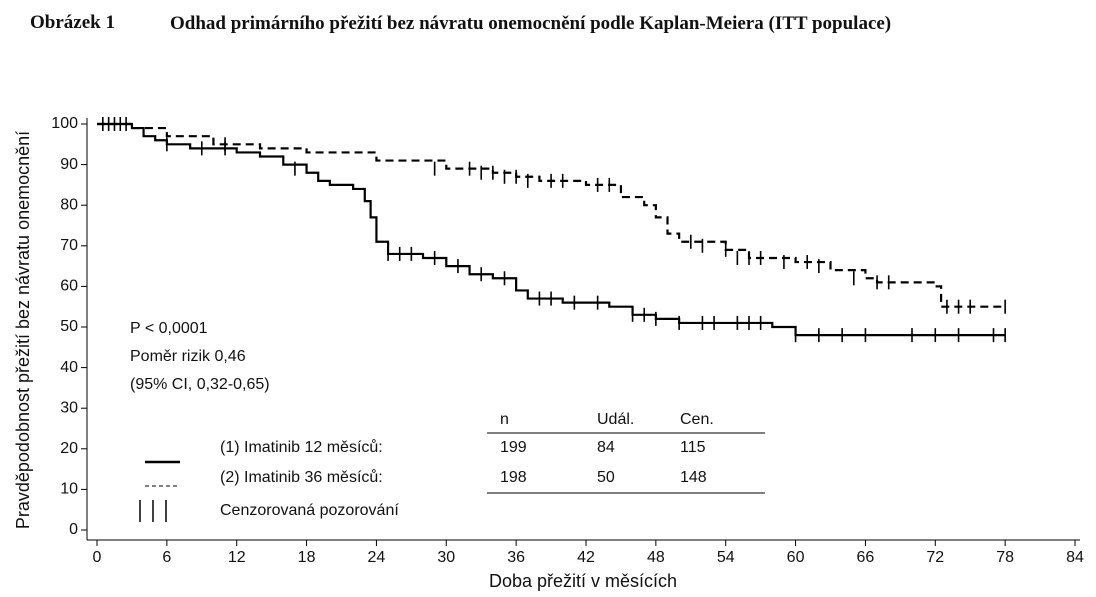 This screenshot has height=597, width=1096. I want to click on table-cell: 198, so click(513, 477).